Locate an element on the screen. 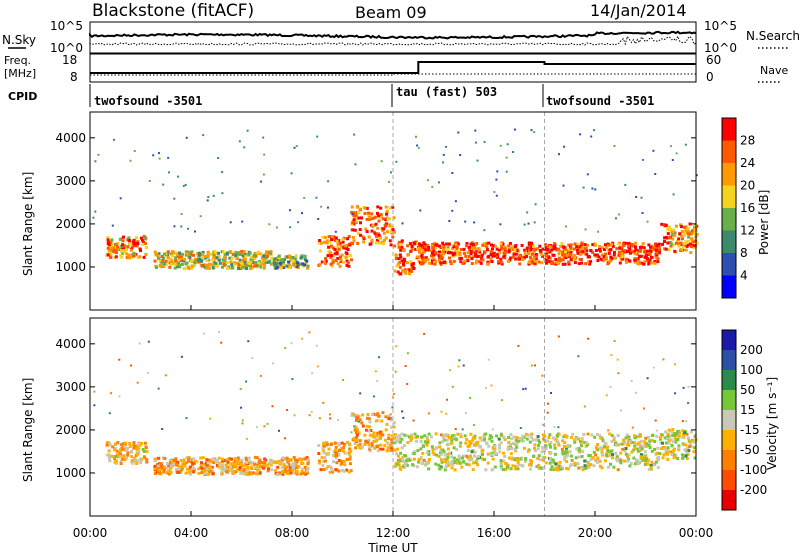 This screenshot has width=800, height=558. freq-tick-high: 18 is located at coordinates (69, 60).